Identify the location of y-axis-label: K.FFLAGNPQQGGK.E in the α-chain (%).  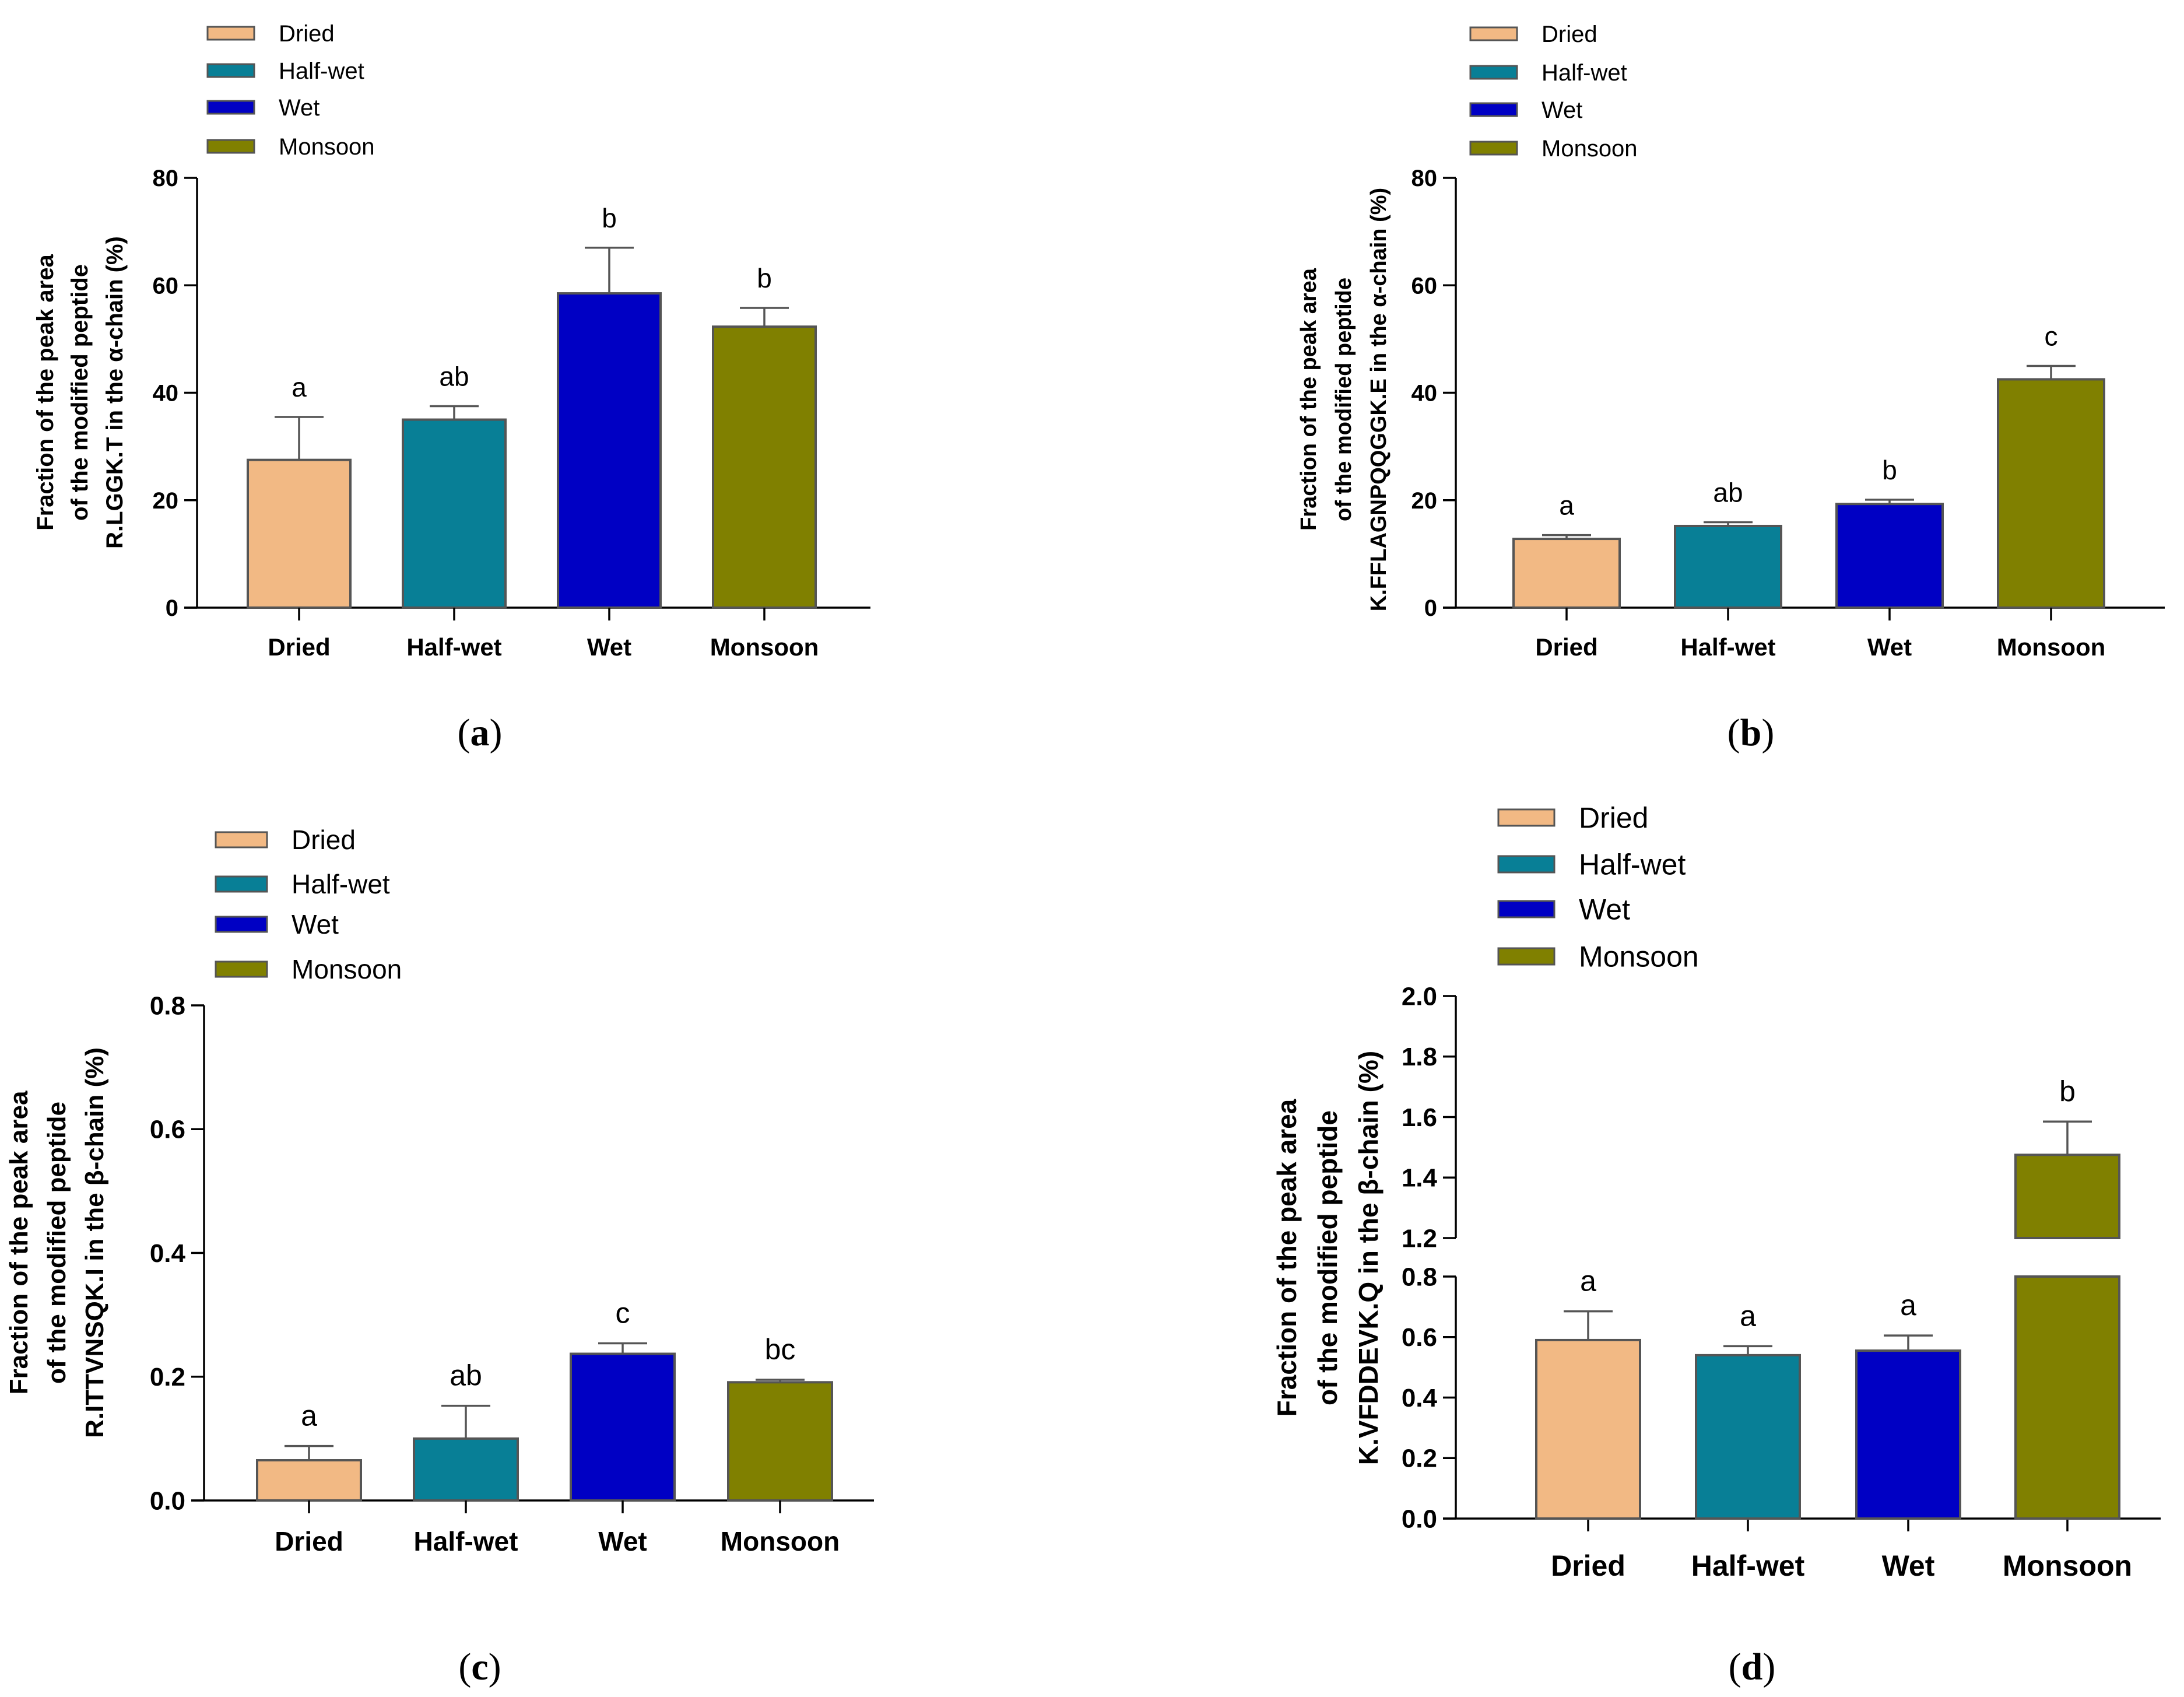
(1379, 399).